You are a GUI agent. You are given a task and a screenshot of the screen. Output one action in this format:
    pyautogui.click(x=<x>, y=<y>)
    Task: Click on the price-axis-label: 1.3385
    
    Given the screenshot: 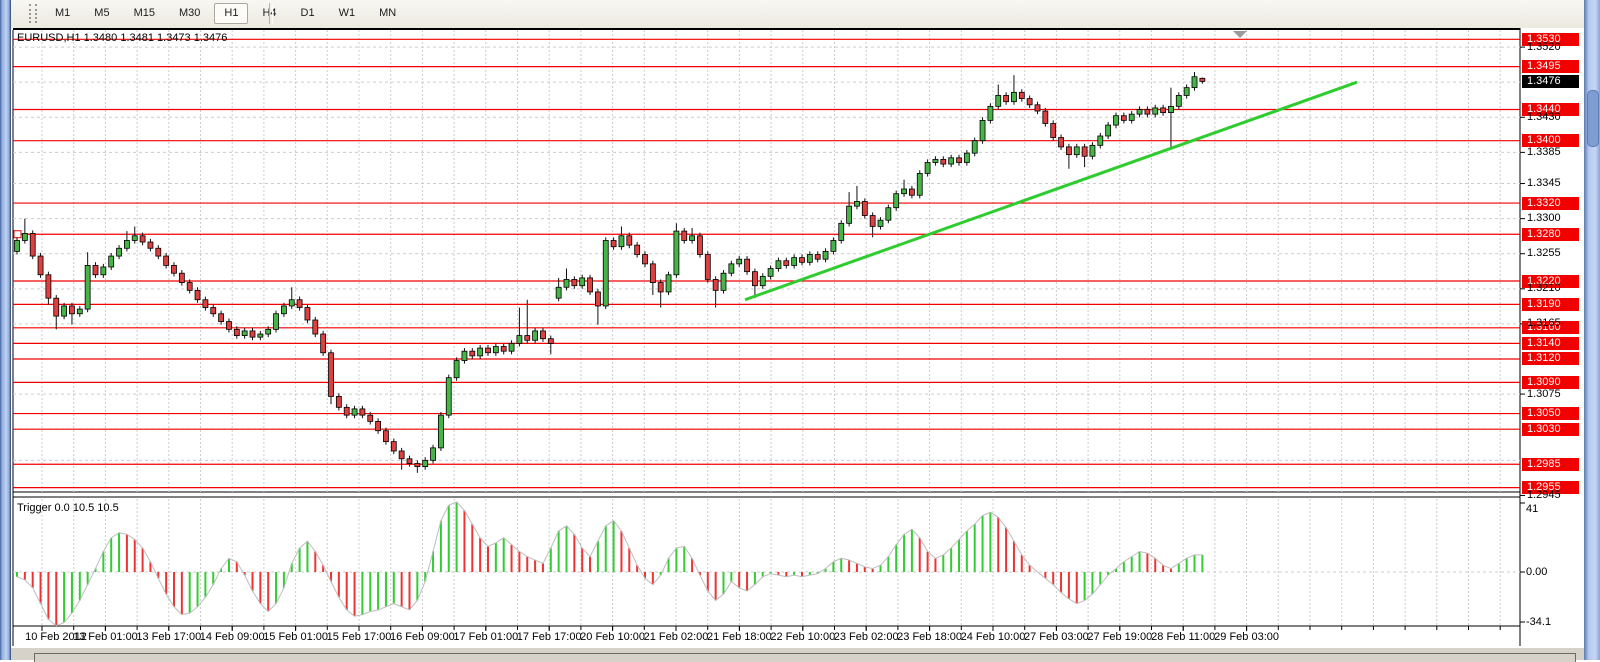 What is the action you would take?
    pyautogui.click(x=1544, y=151)
    